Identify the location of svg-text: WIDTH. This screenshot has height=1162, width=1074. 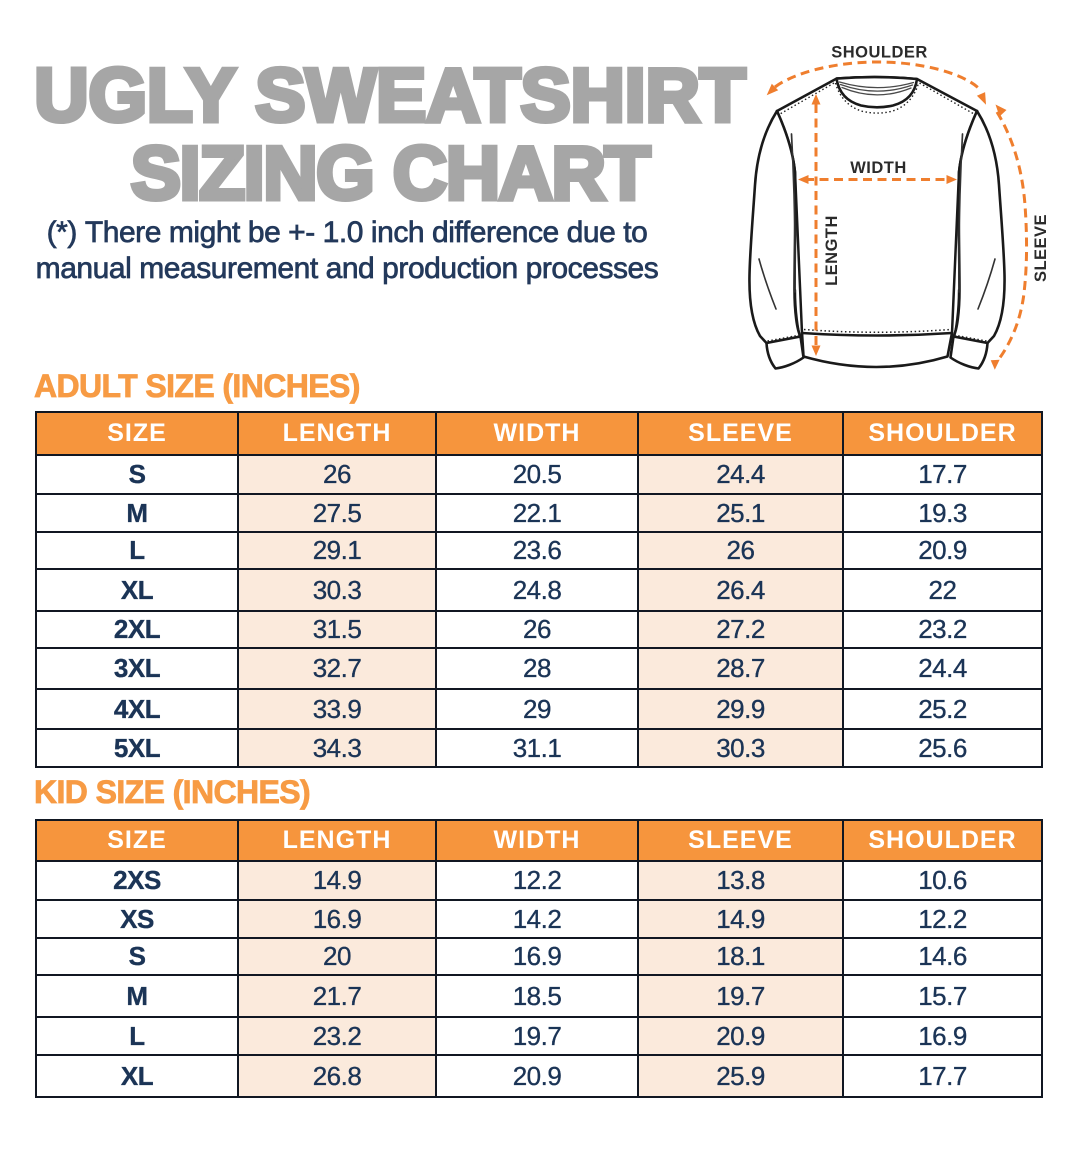
(878, 168).